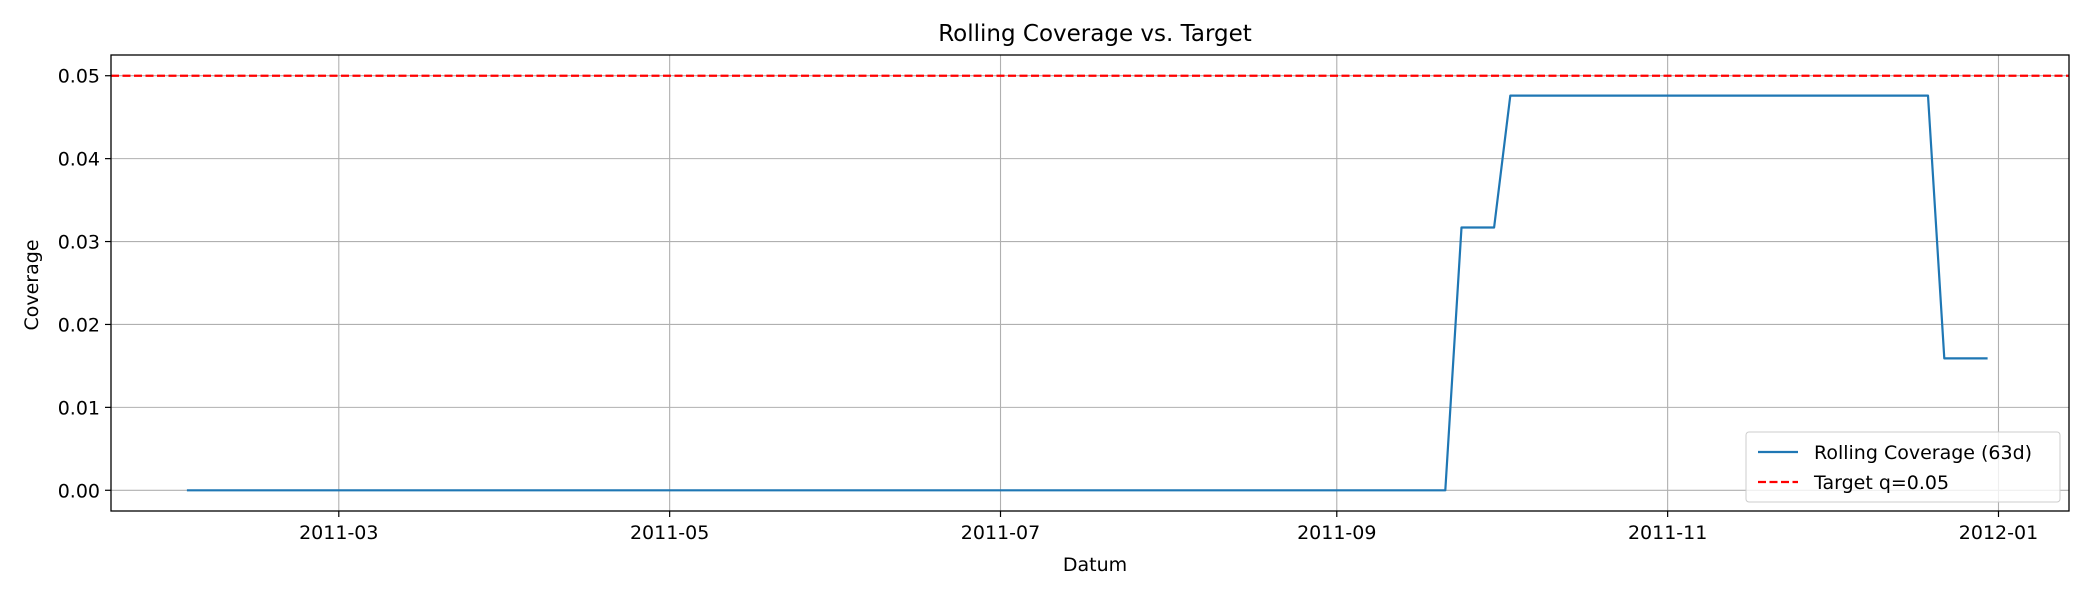  Describe the element at coordinates (1881, 483) in the screenshot. I see `legend-label-target: Target q=0.05` at that location.